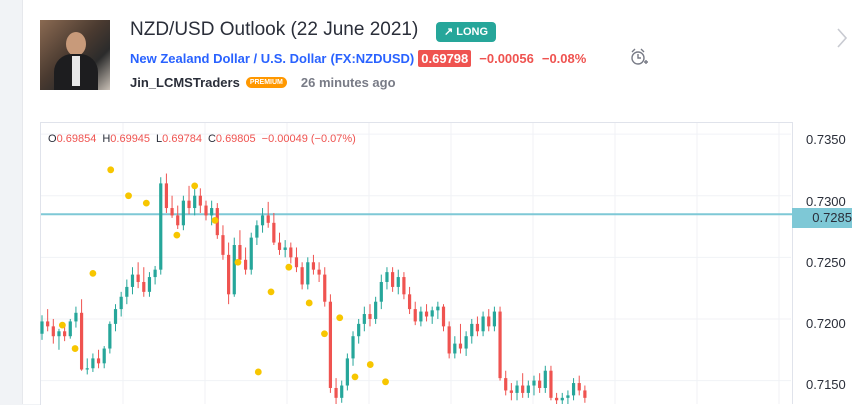 The width and height of the screenshot is (852, 405). What do you see at coordinates (274, 29) in the screenshot?
I see `idea-title: NZD/USD Outlook (22 June 2021)` at bounding box center [274, 29].